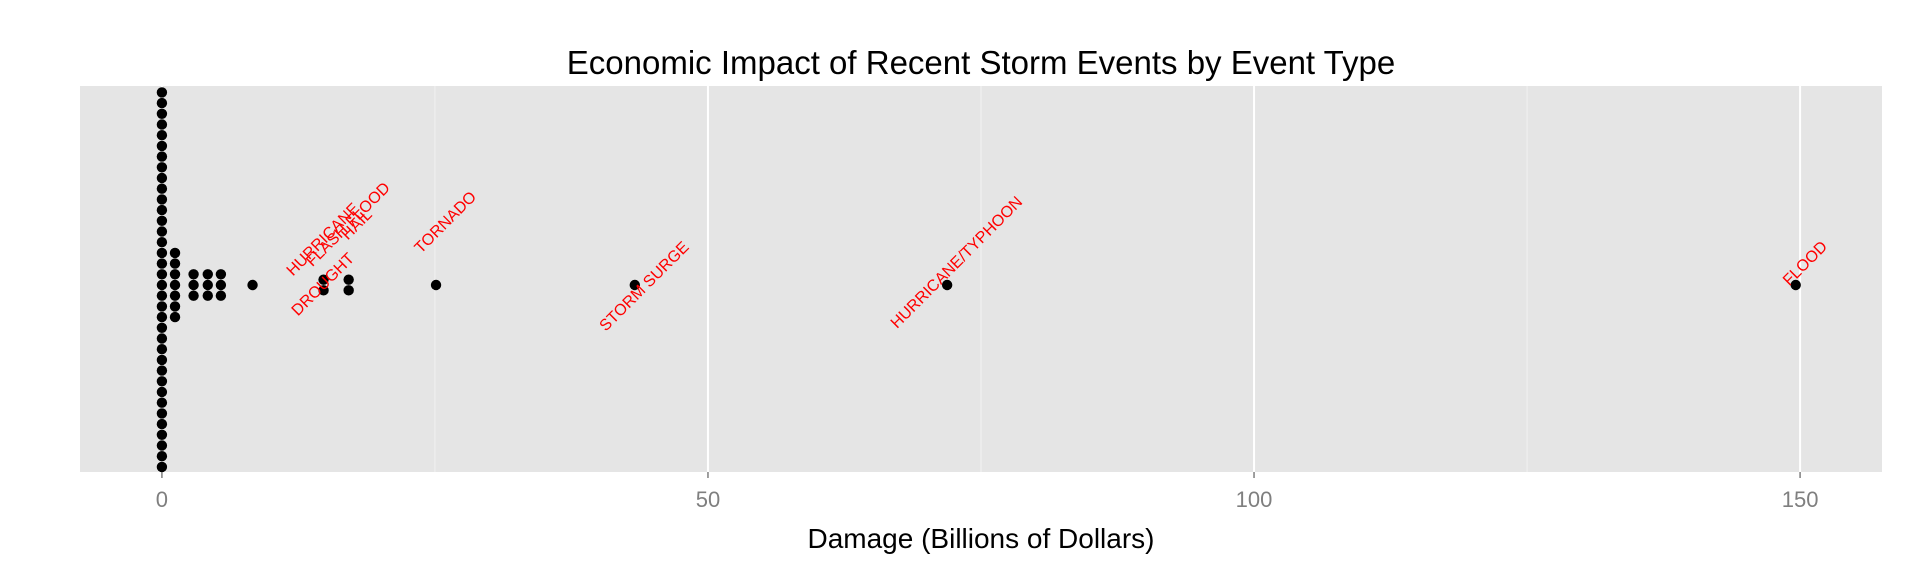  What do you see at coordinates (708, 499) in the screenshot?
I see `x-tick-label: 50` at bounding box center [708, 499].